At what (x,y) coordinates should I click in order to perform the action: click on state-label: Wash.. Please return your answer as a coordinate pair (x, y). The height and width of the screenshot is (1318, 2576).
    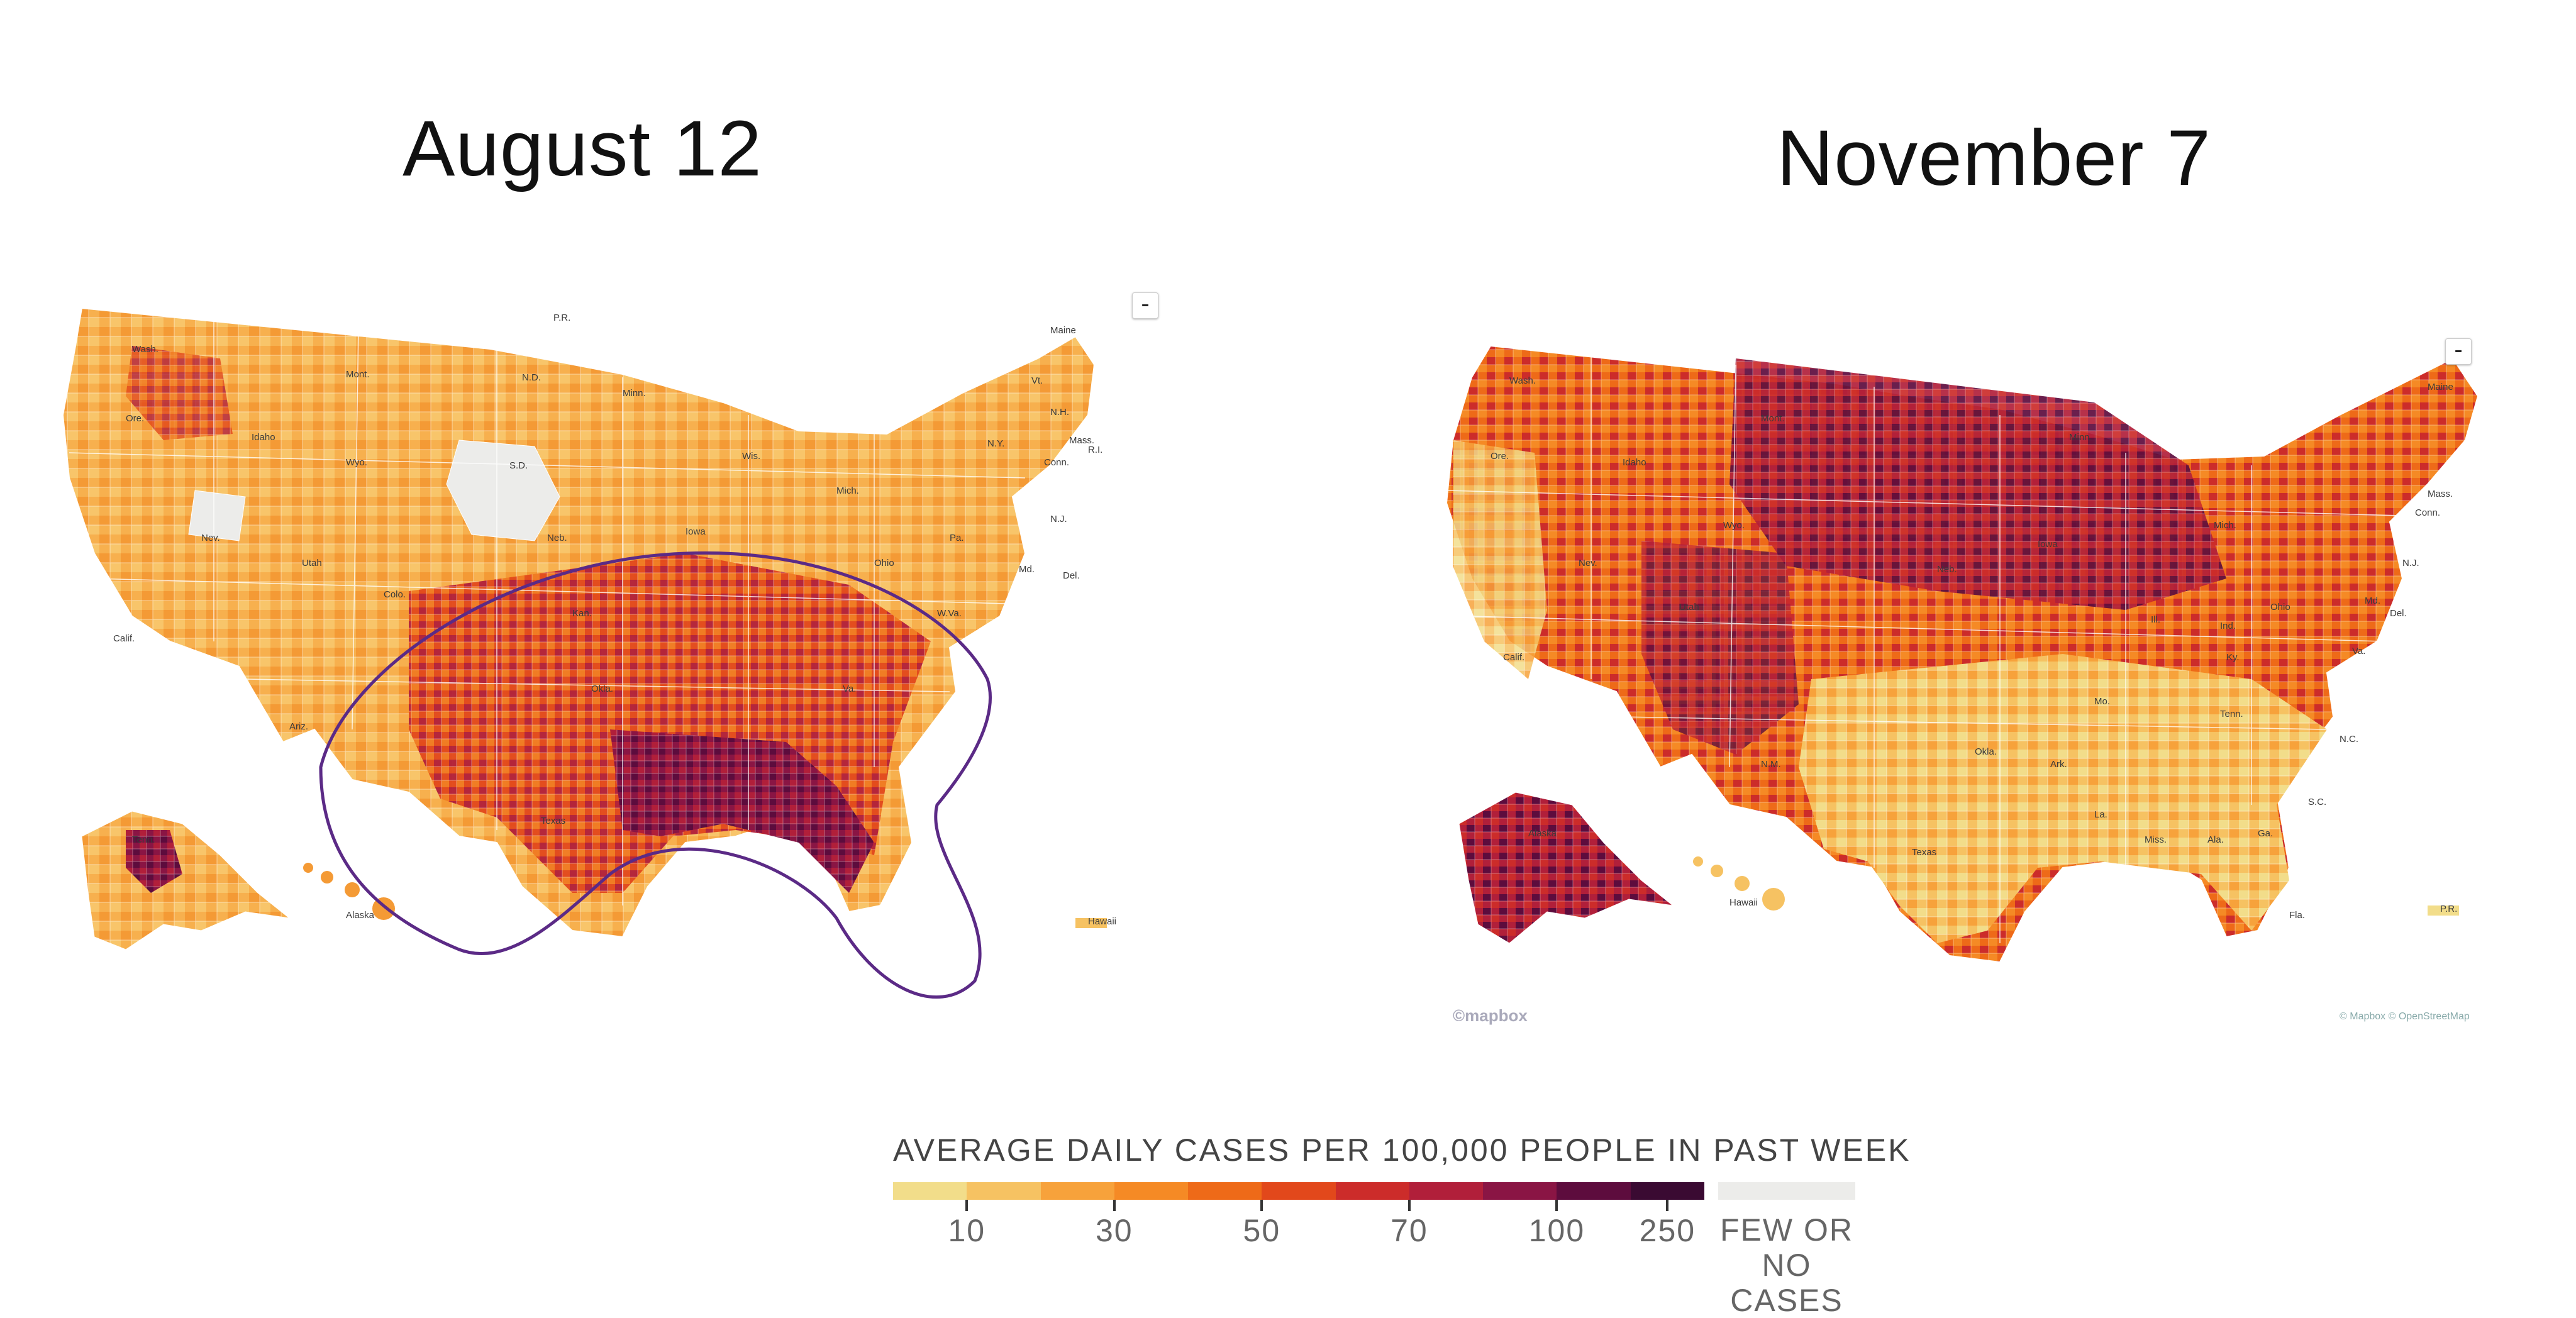
    Looking at the image, I should click on (145, 349).